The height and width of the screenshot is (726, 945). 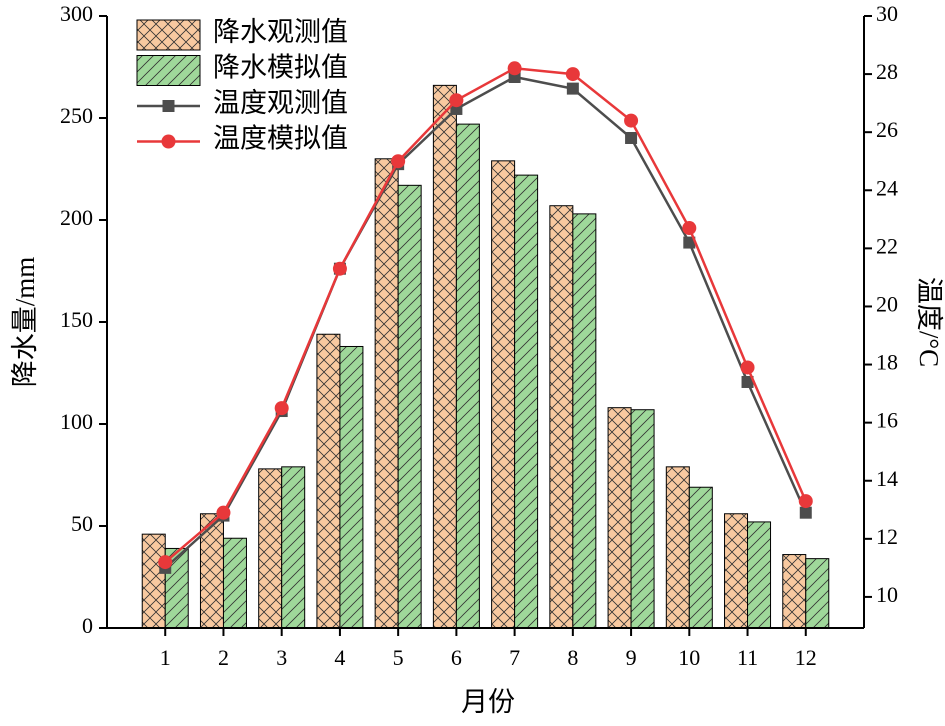 What do you see at coordinates (165, 657) in the screenshot?
I see `x-tick-label: 1` at bounding box center [165, 657].